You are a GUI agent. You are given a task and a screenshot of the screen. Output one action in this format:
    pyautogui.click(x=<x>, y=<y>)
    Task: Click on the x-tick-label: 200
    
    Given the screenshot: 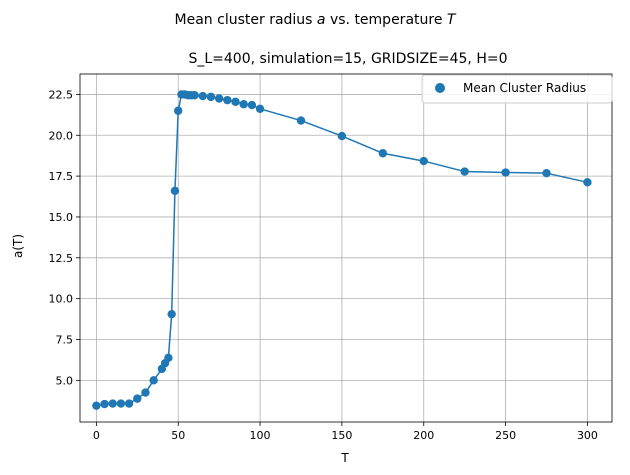 What is the action you would take?
    pyautogui.click(x=423, y=435)
    